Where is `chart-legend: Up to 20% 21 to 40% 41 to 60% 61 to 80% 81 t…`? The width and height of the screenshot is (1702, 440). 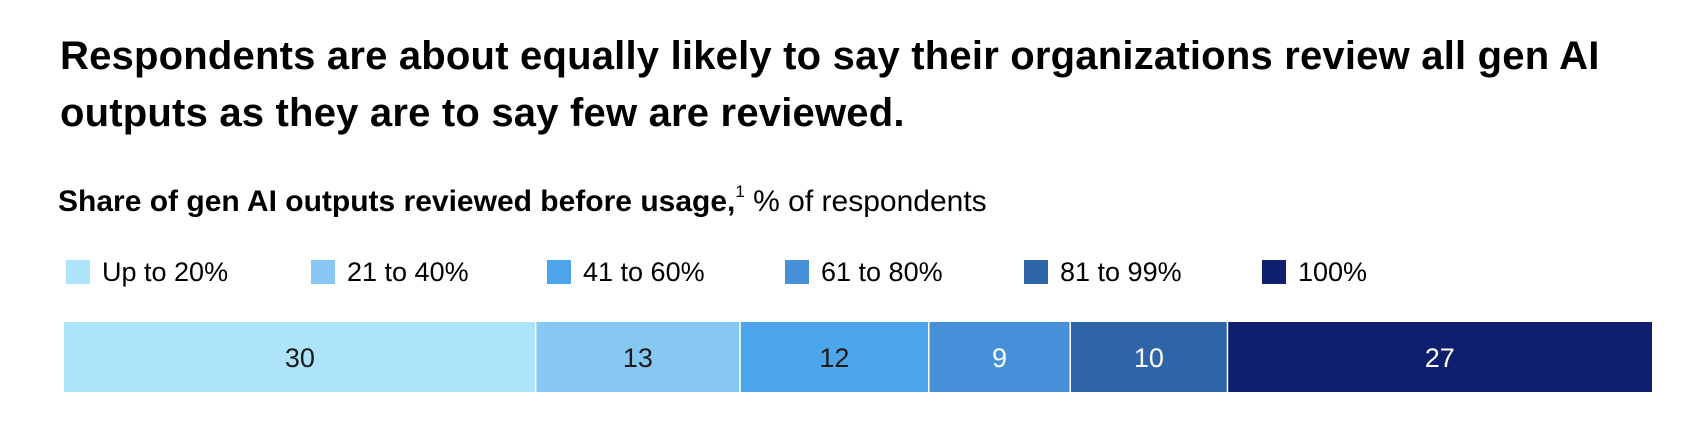
chart-legend: Up to 20% 21 to 40% 41 to 60% 61 to 80% 81 t… is located at coordinates (851, 272).